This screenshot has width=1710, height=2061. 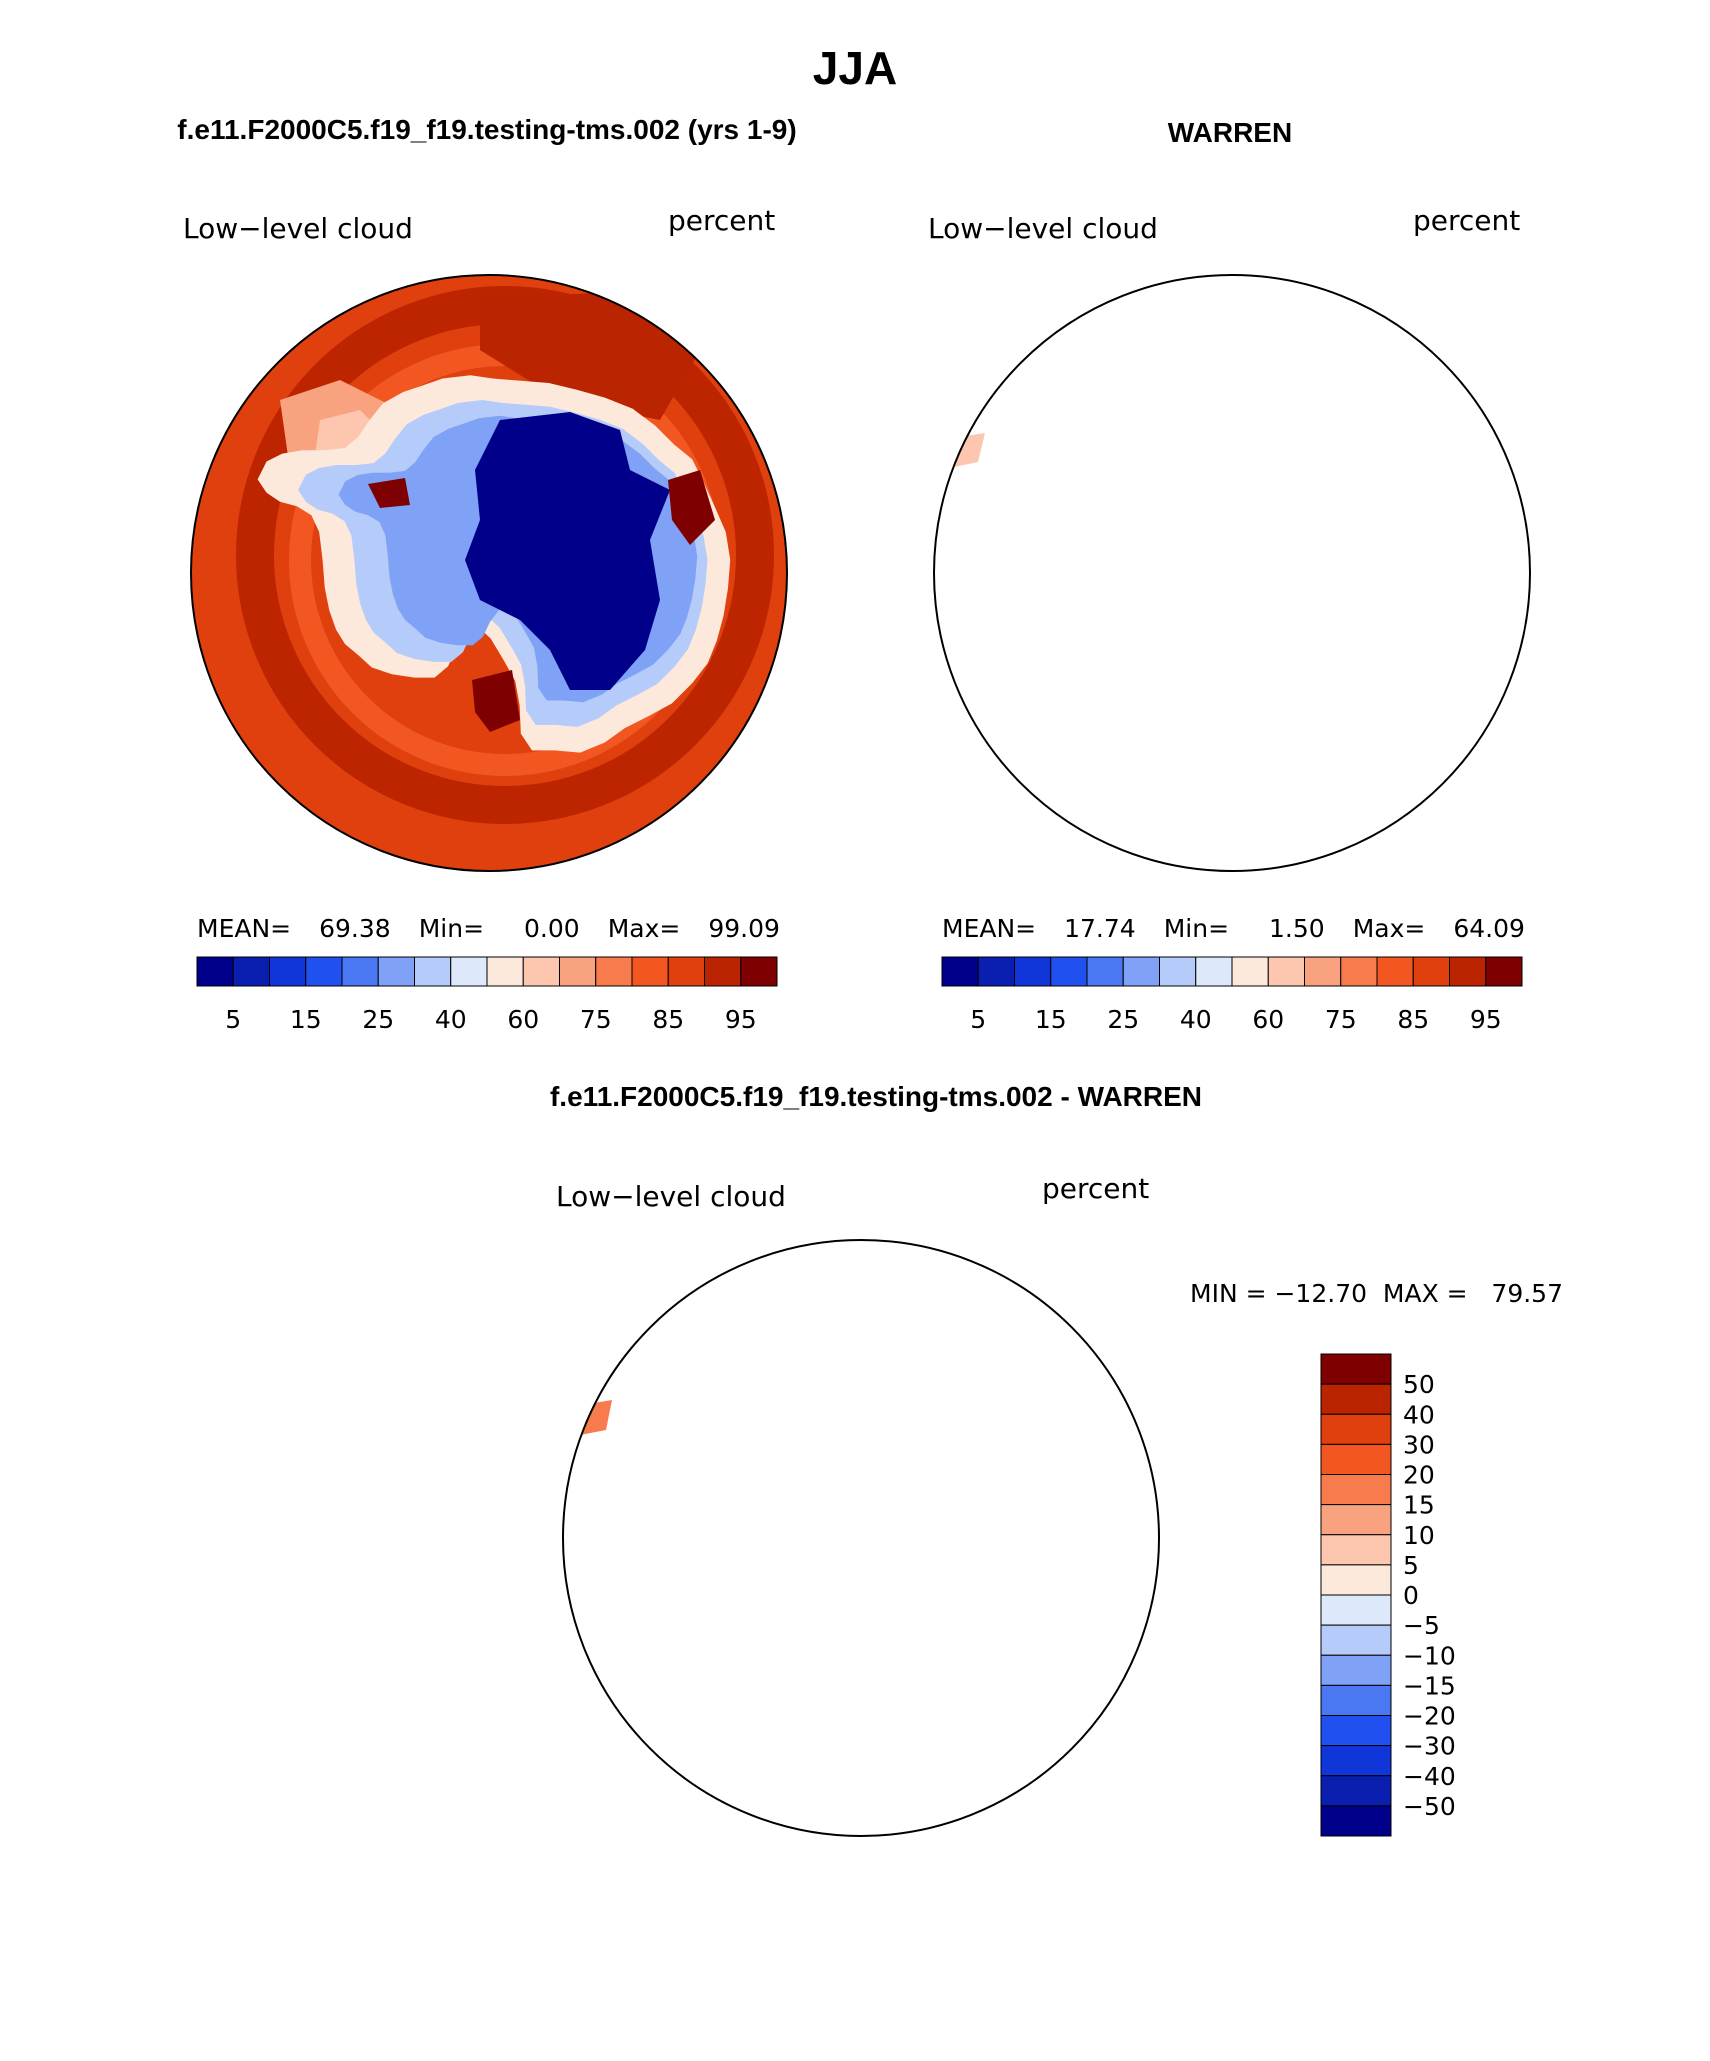 I want to click on obs-colorbar-tick-label: 60, so click(x=1268, y=1019).